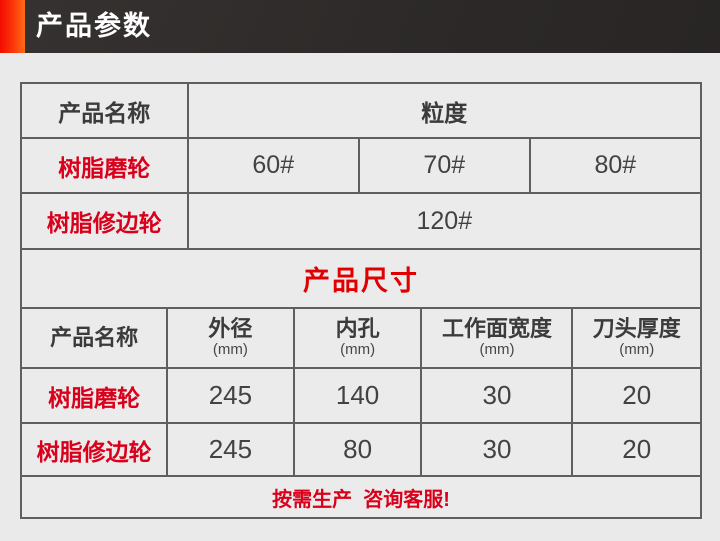 The width and height of the screenshot is (720, 541). I want to click on column-label: 工作面宽度, so click(496, 329).